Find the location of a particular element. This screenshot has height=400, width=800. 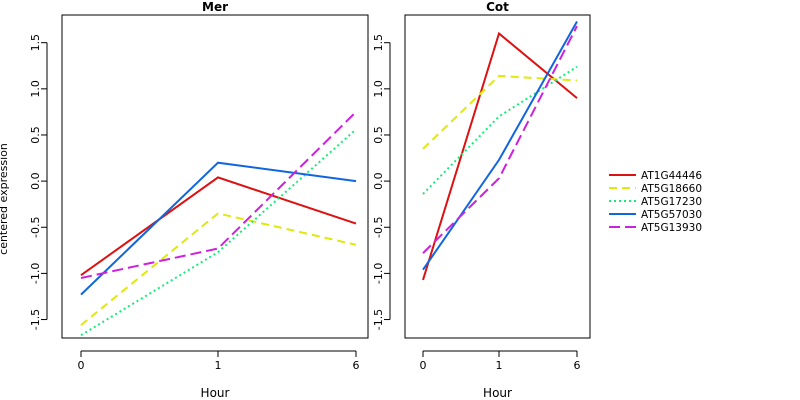

legend-item: AT5G13930 is located at coordinates (655, 228).